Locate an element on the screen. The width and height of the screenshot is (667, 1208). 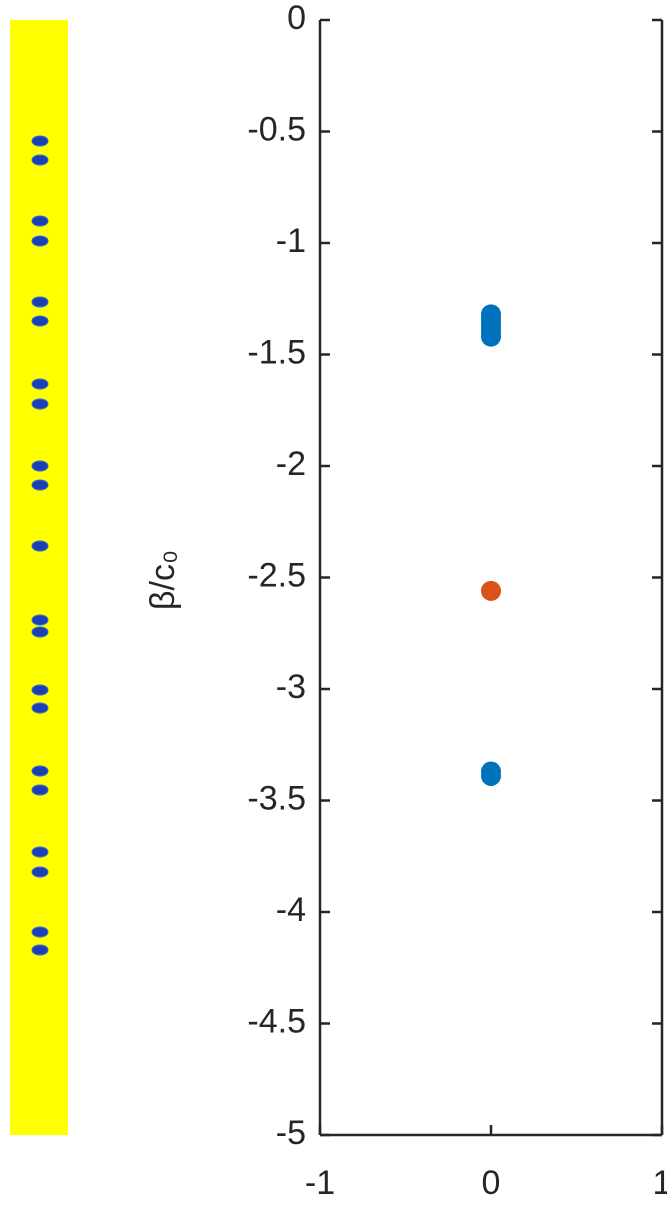
y-tick-label: -2.5 is located at coordinates (276, 575).